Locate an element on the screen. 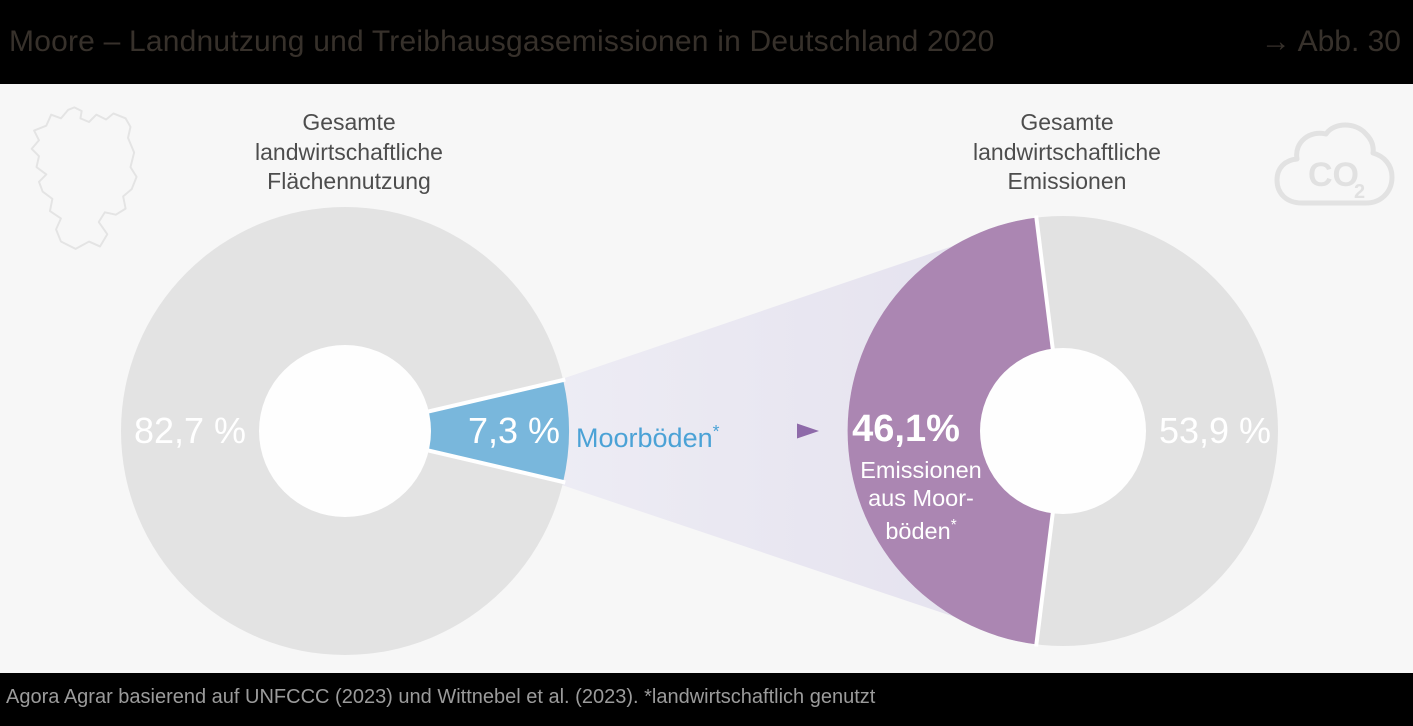 The height and width of the screenshot is (726, 1413). co2-text: CO is located at coordinates (1333, 175).